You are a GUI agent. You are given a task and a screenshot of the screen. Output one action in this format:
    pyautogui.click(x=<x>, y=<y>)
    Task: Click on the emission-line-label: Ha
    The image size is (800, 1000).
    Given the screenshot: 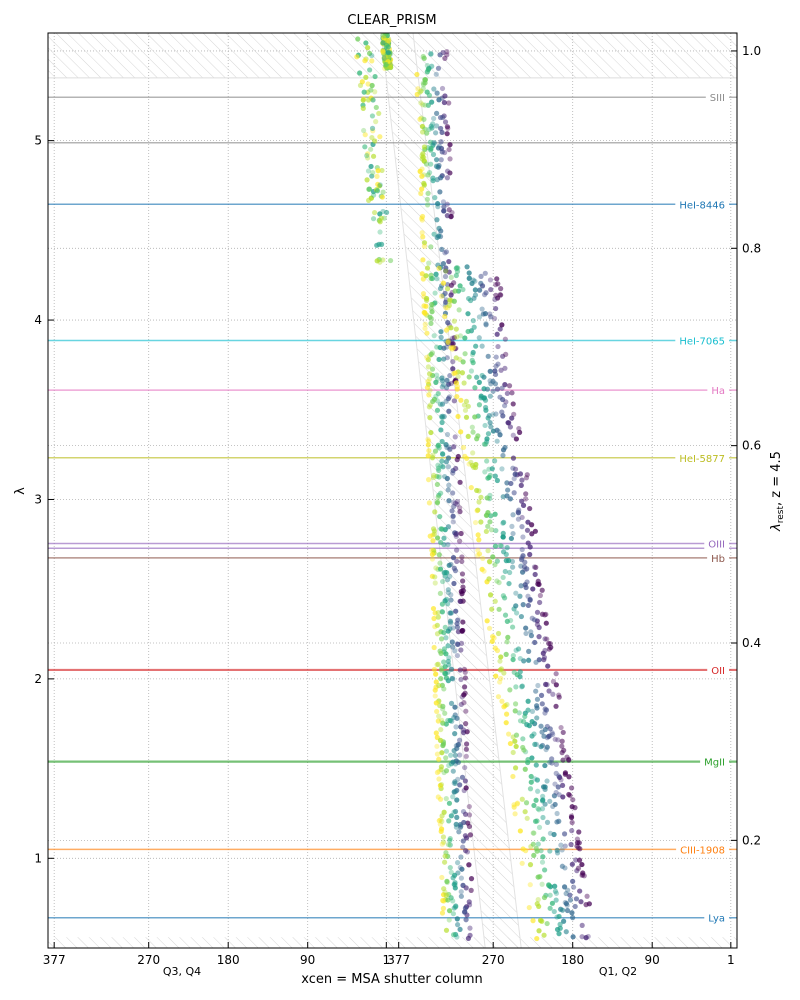 What is the action you would take?
    pyautogui.click(x=718, y=391)
    